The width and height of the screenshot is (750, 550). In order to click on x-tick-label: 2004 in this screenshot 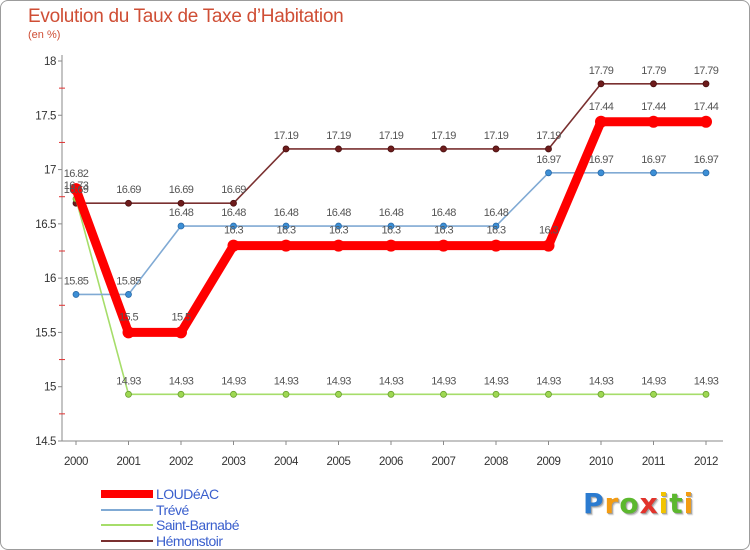, I will do `click(286, 462)`.